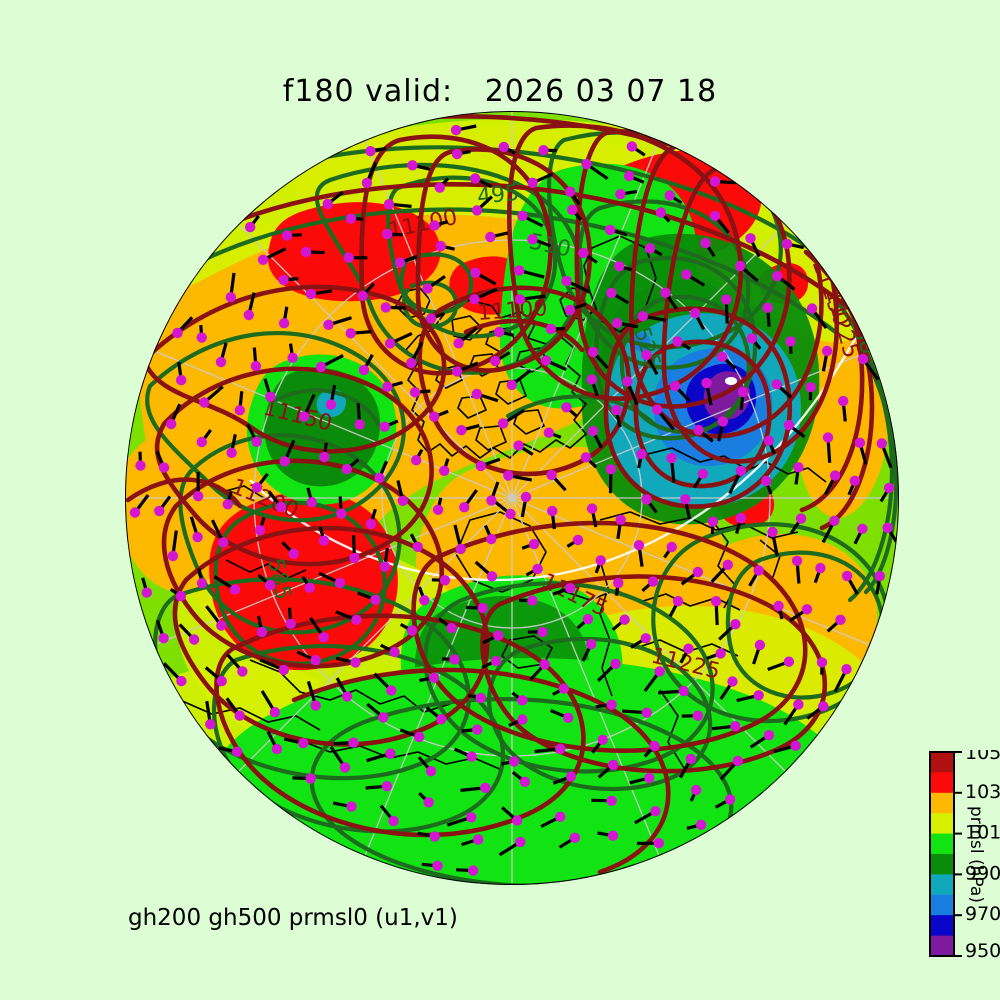 The image size is (1000, 1000). I want to click on gh200-label-11100-b: 11100, so click(513, 311).